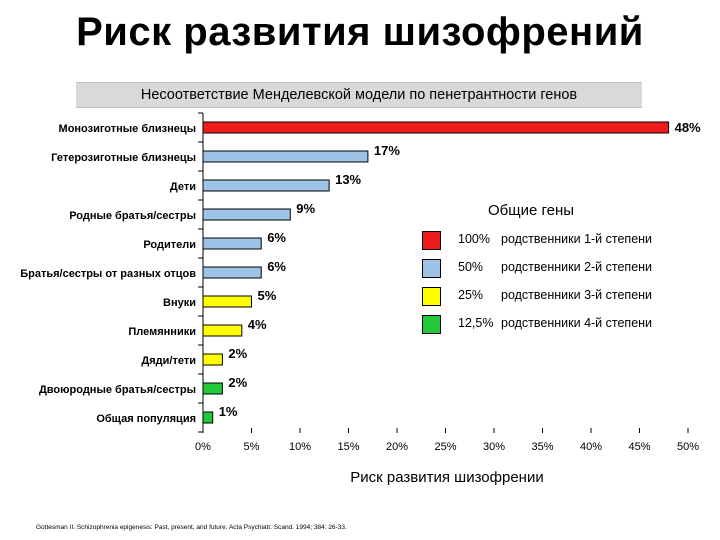 Image resolution: width=720 pixels, height=540 pixels. What do you see at coordinates (577, 267) in the screenshot?
I see `legend-relative-degree: родственники 2-й степени` at bounding box center [577, 267].